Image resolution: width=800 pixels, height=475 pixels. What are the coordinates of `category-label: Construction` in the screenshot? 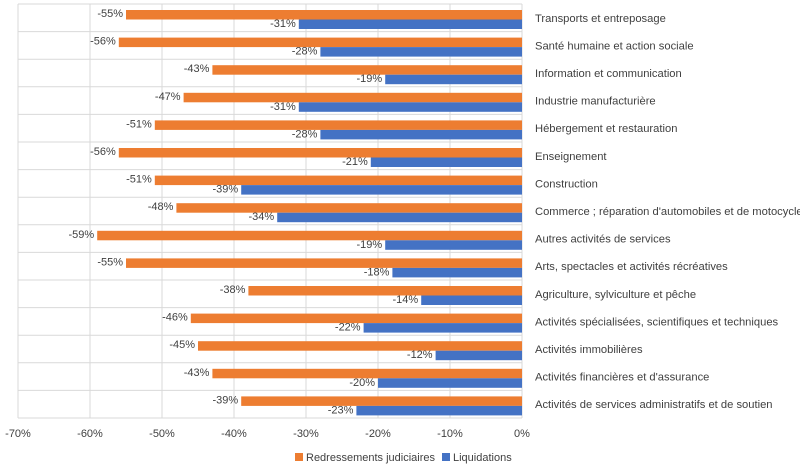 It's located at (566, 184).